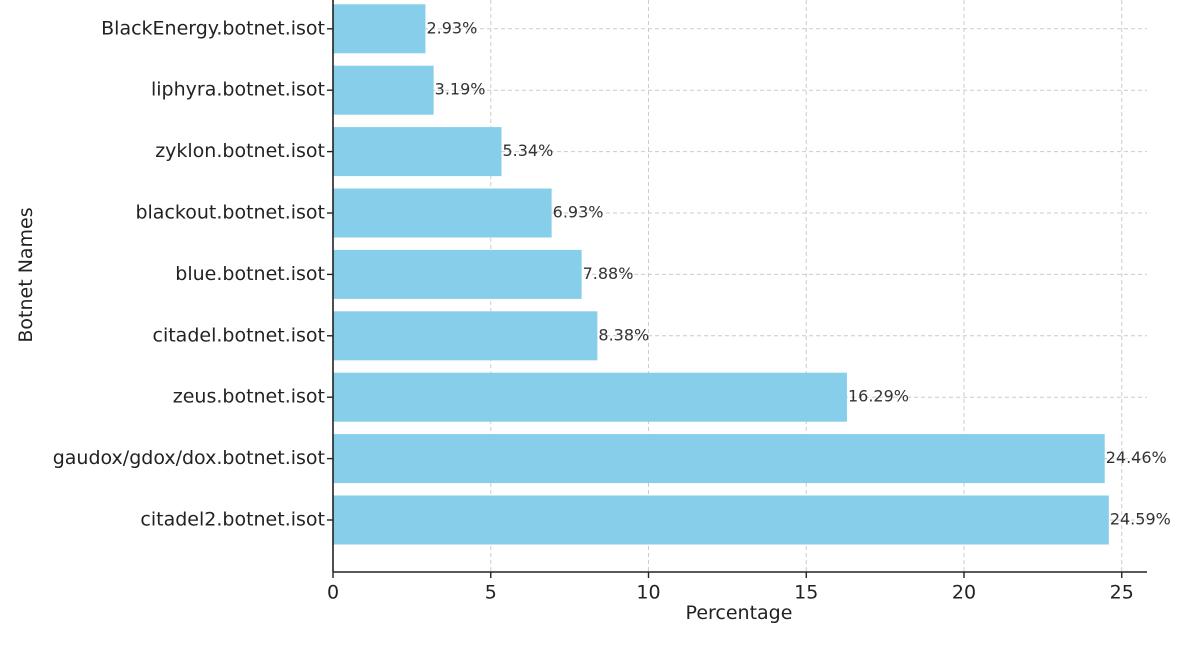 Image resolution: width=1178 pixels, height=650 pixels. What do you see at coordinates (578, 212) in the screenshot?
I see `bar-value-label: 6.93%` at bounding box center [578, 212].